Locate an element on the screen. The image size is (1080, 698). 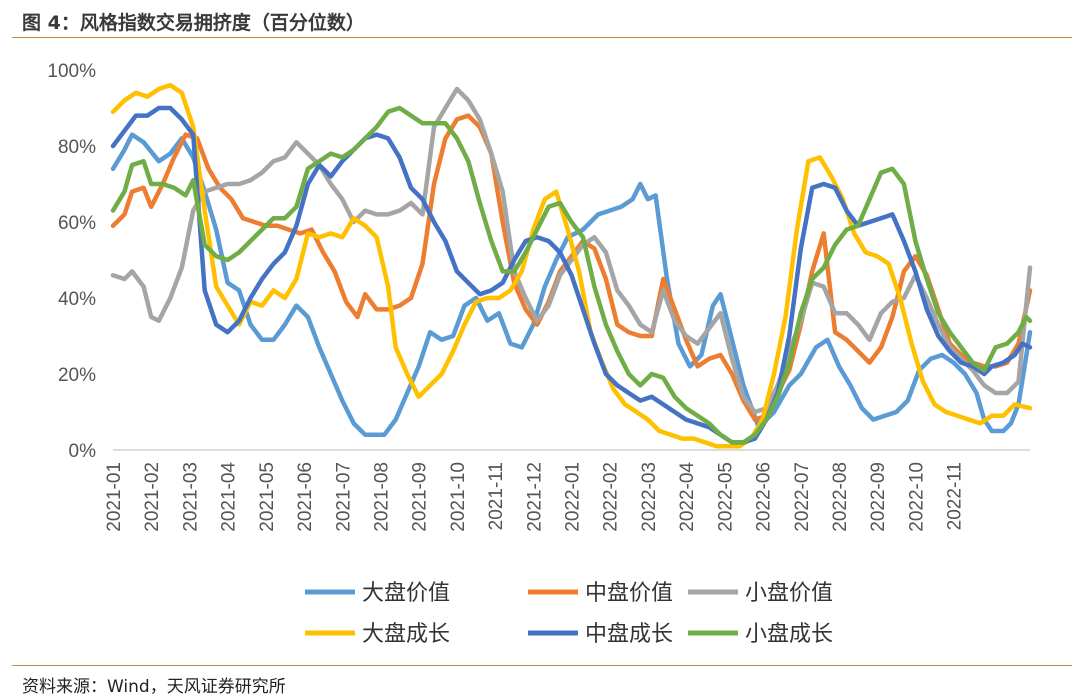
legend-label: 大盘成长 is located at coordinates (406, 634).